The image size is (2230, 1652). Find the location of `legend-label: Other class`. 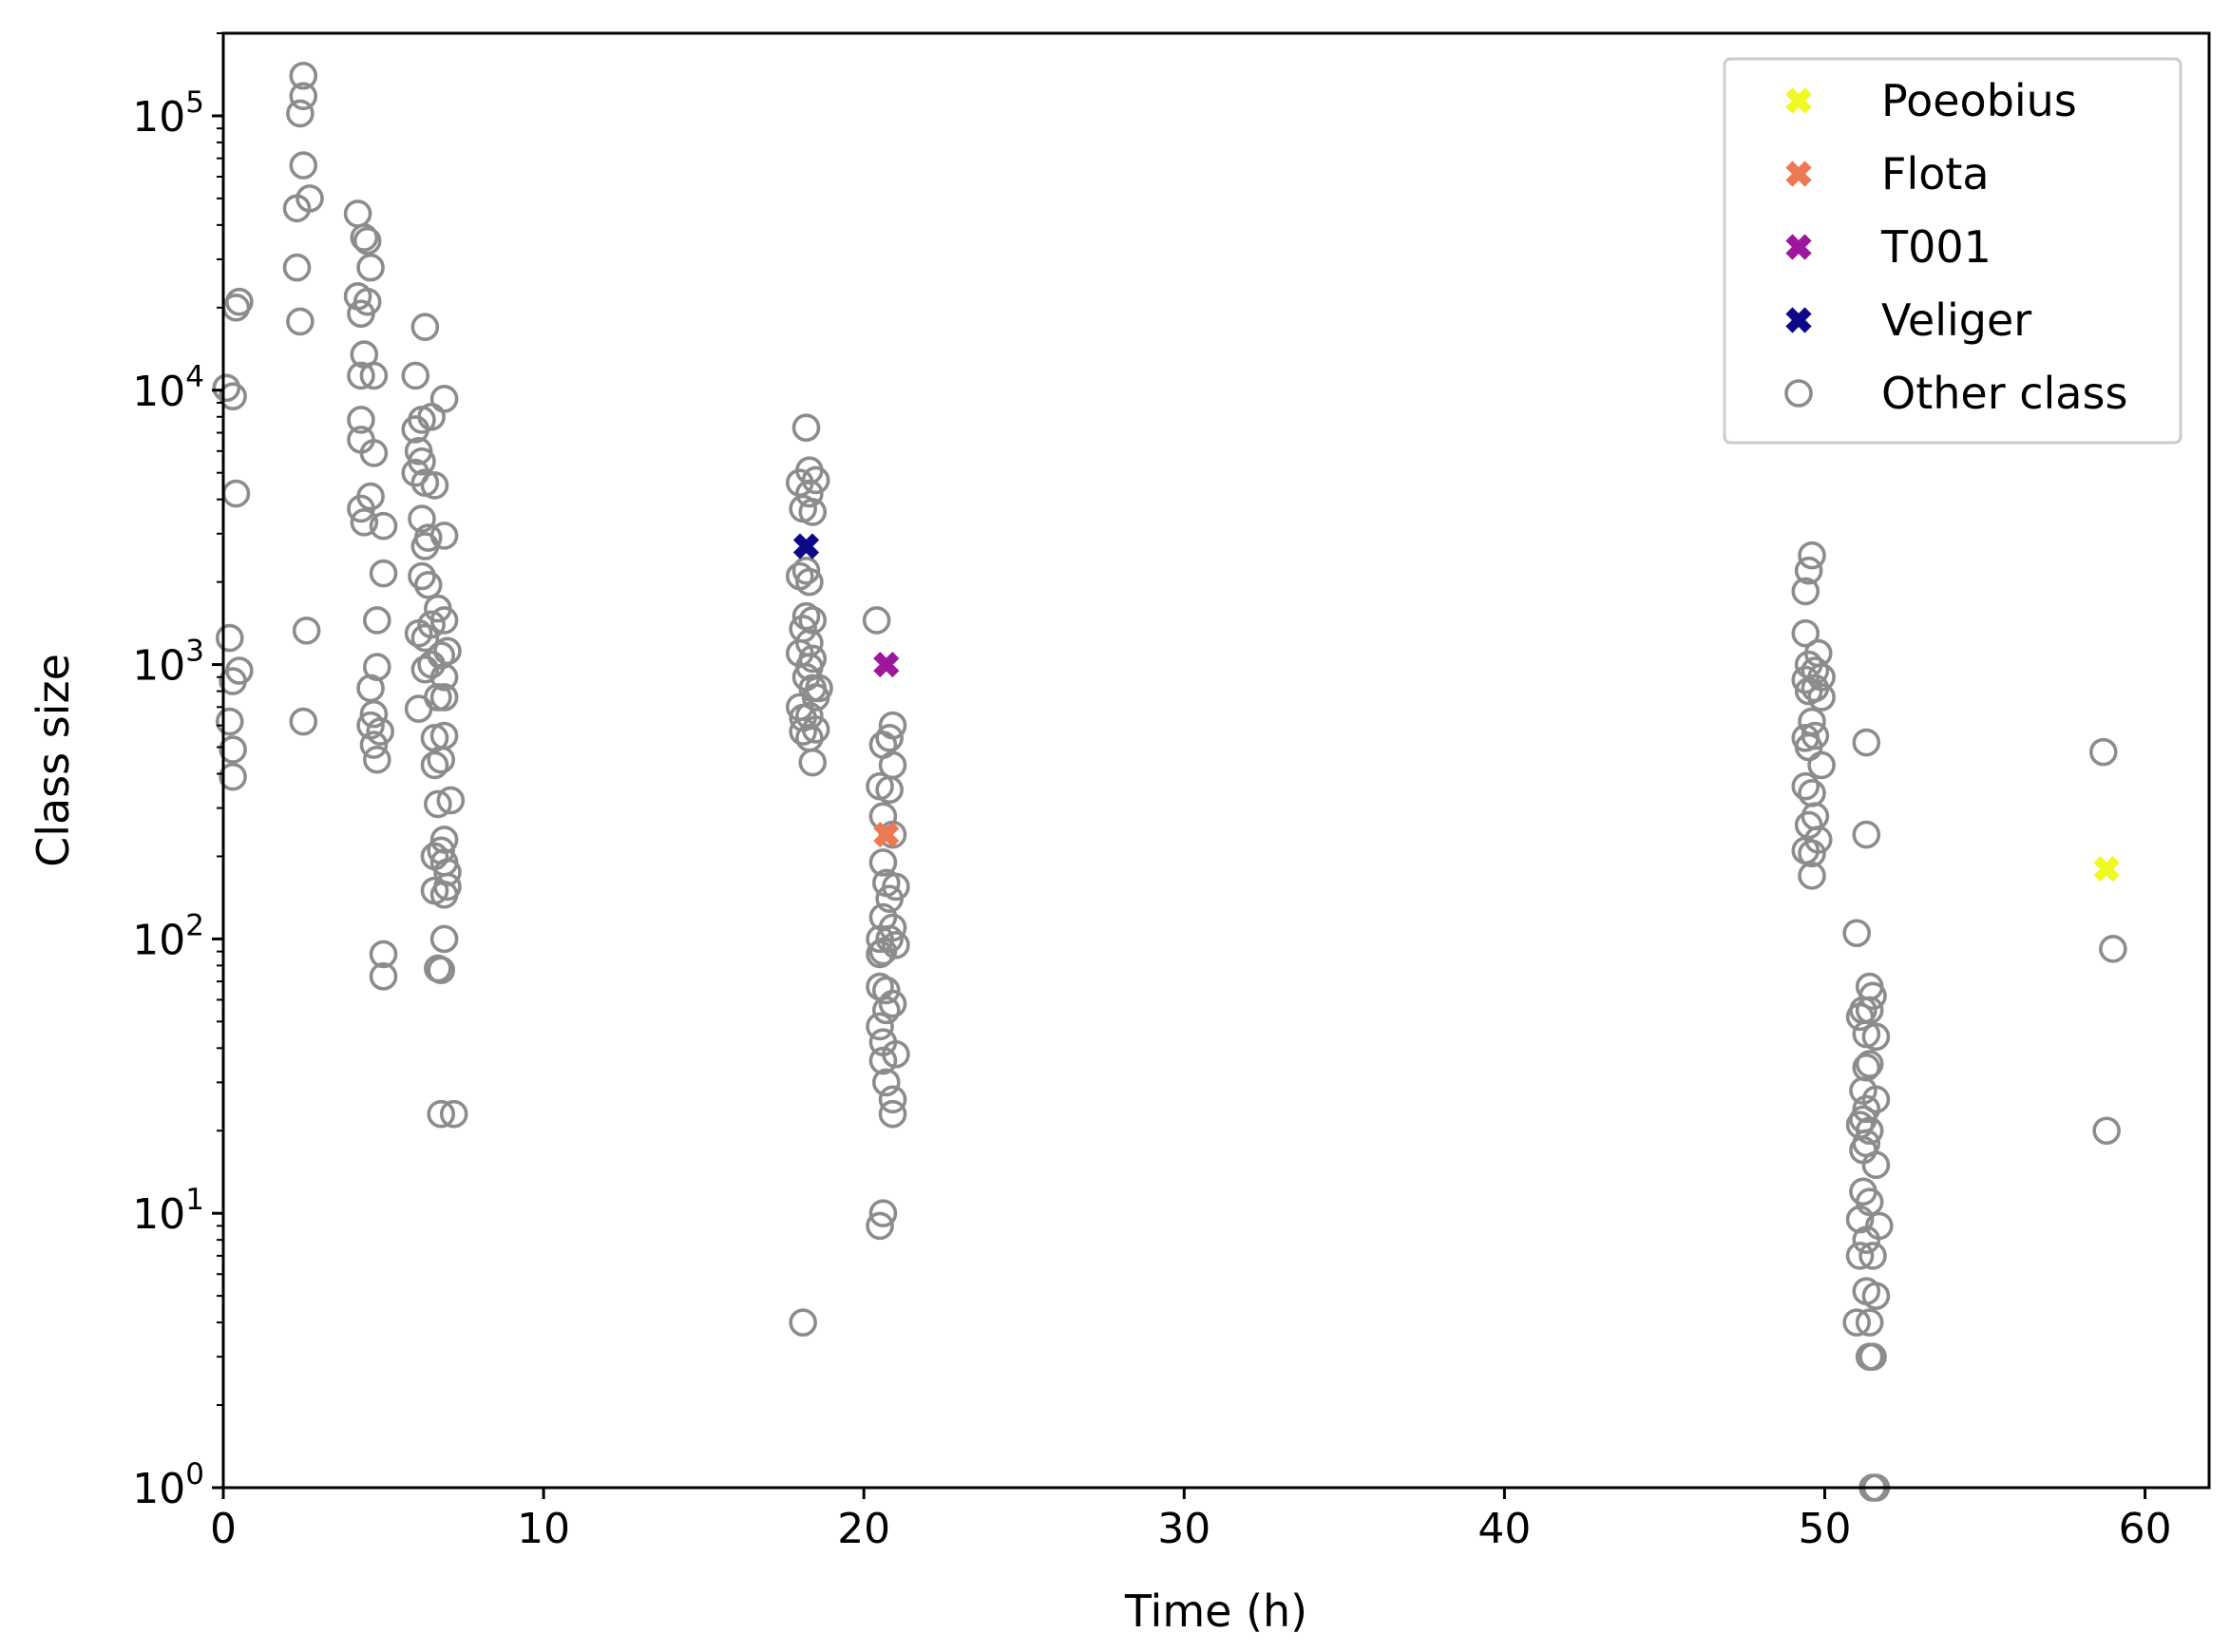

legend-label: Other class is located at coordinates (2004, 393).